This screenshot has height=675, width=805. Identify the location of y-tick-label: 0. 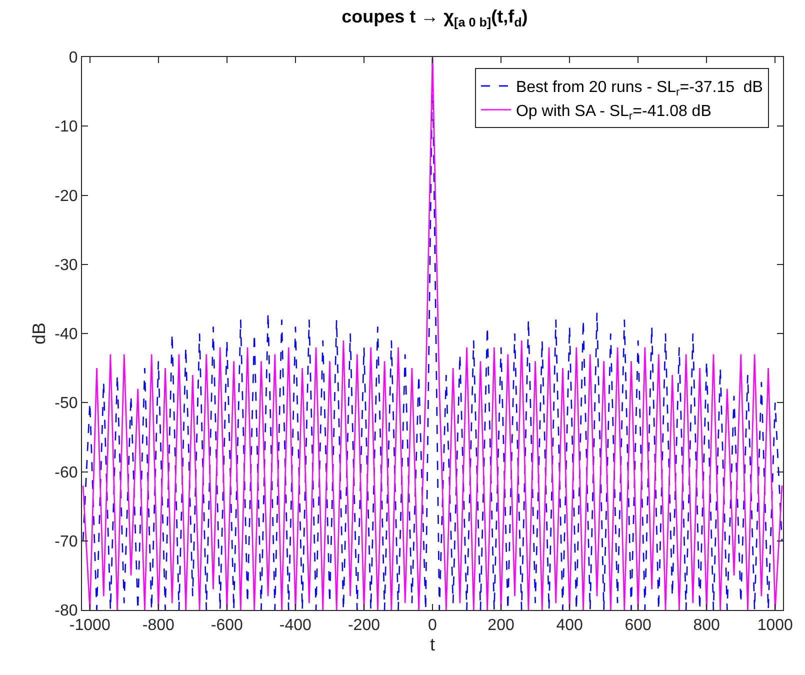
(73, 58).